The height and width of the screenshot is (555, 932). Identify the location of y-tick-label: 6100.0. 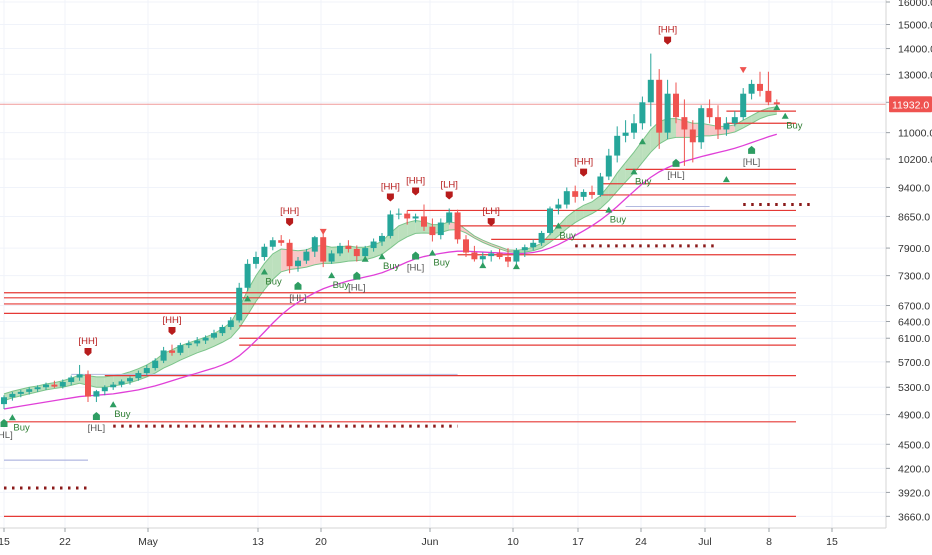
(914, 339).